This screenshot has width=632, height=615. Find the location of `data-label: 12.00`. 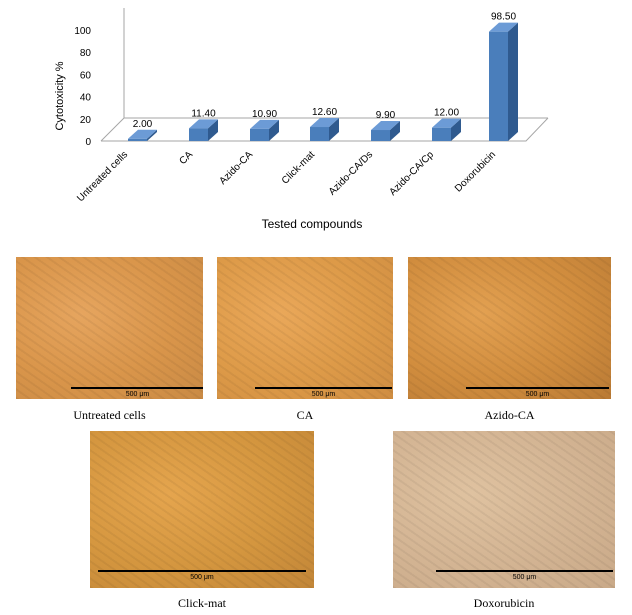

data-label: 12.00 is located at coordinates (446, 113).